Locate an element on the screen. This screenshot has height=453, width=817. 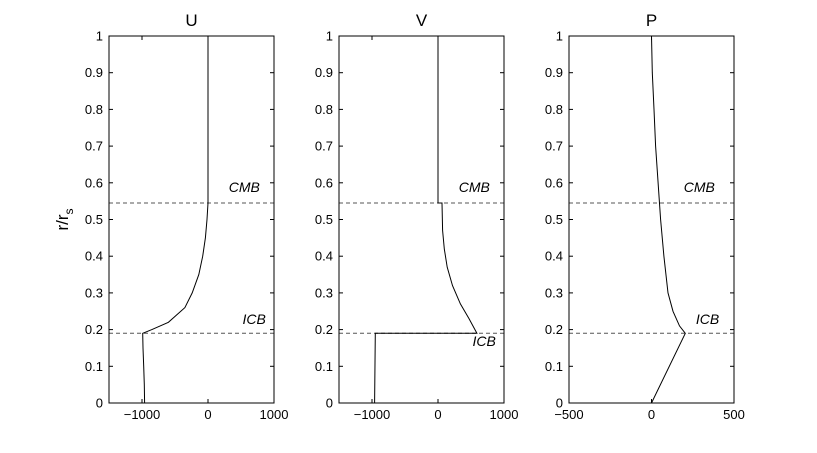
panel-title: U is located at coordinates (191, 20).